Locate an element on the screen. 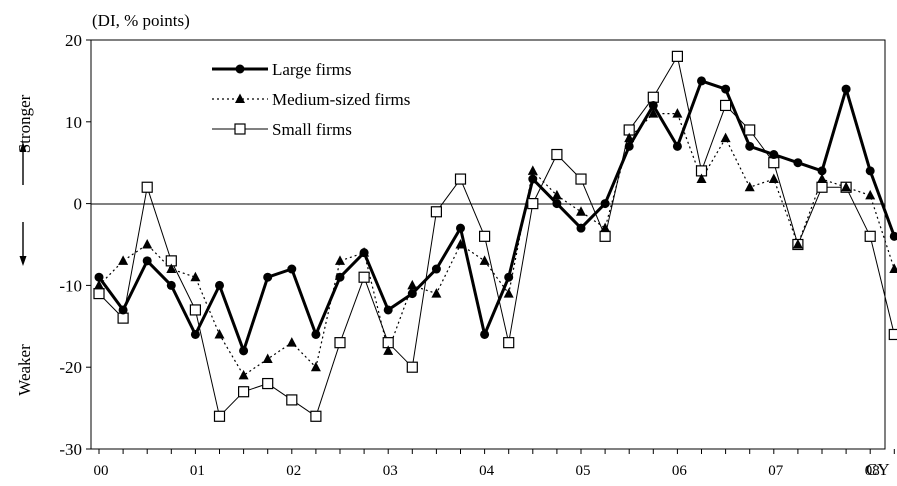 The image size is (897, 486). stronger-label: Stronger is located at coordinates (24, 123).